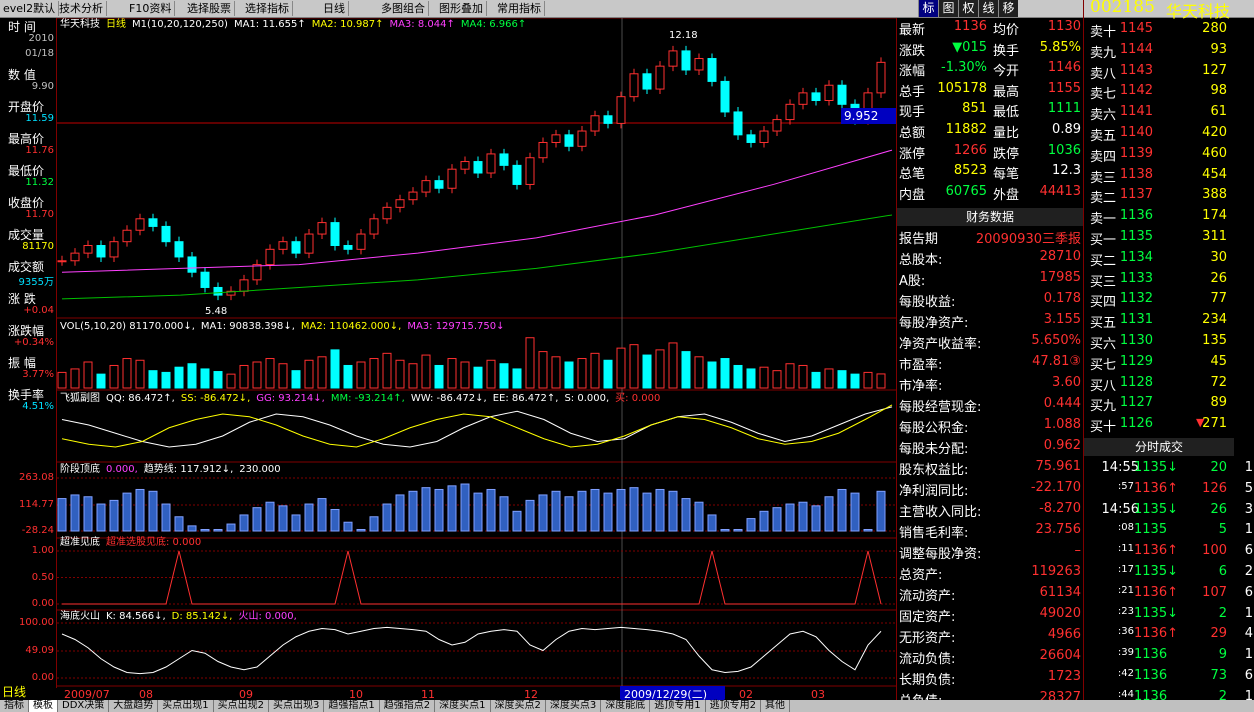  I want to click on sidebar-label: 成交额, so click(26, 267).